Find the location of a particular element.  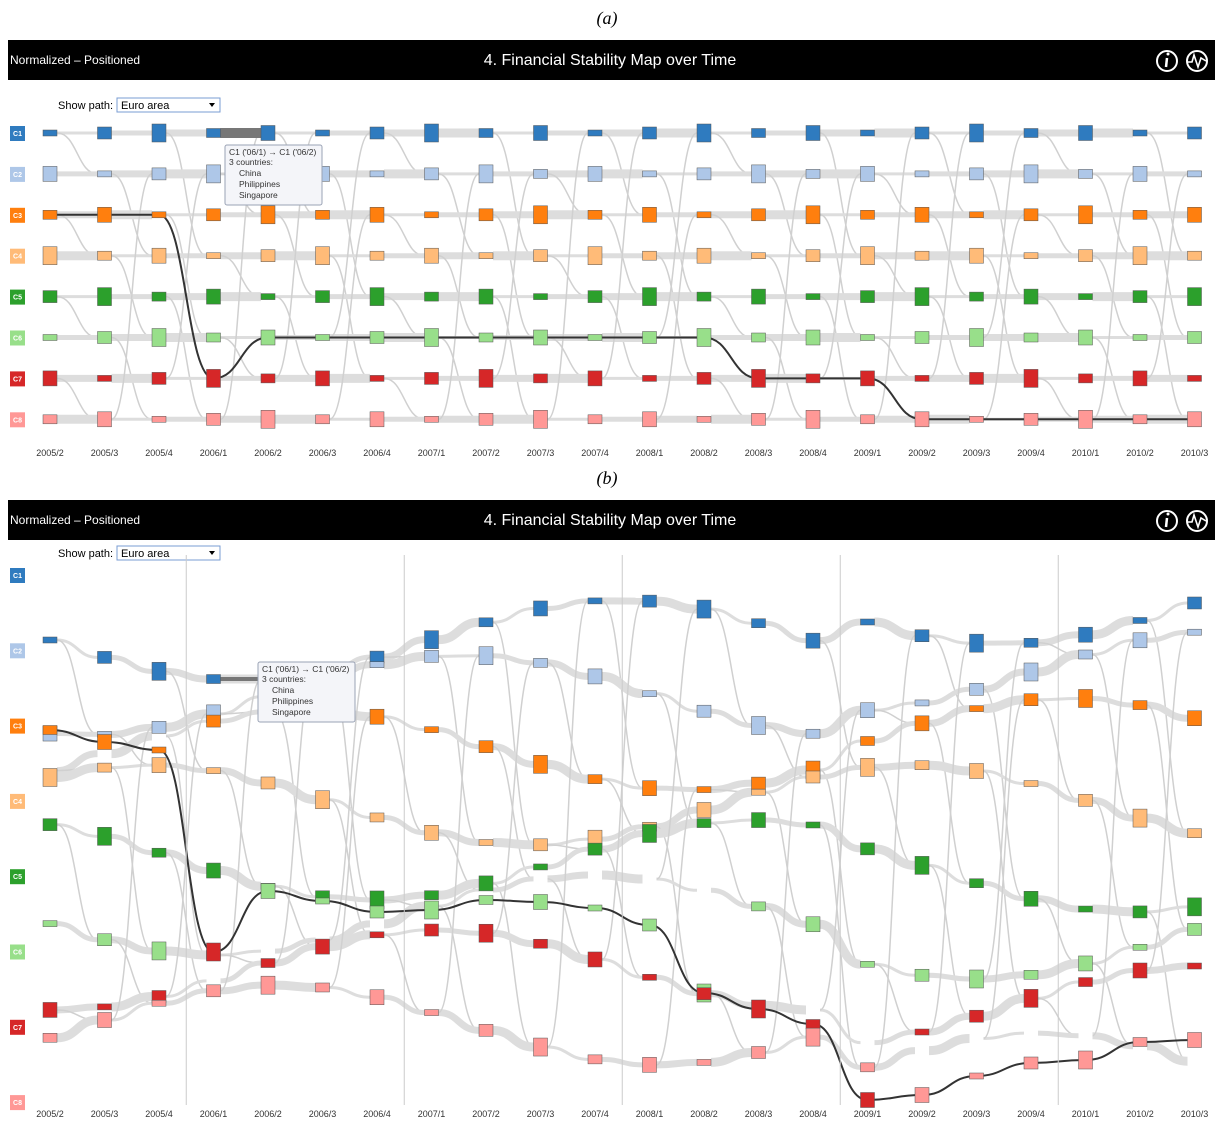

period-label: 2005/3 is located at coordinates (105, 453).